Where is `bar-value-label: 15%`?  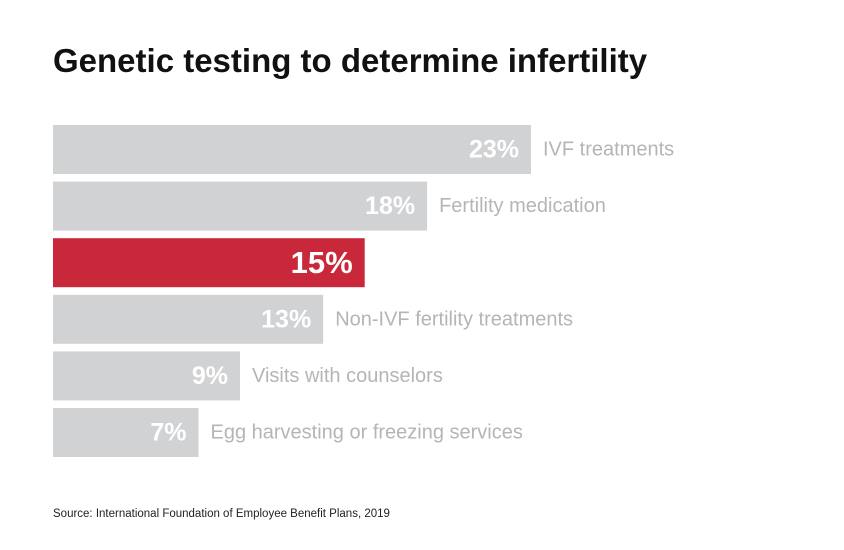 bar-value-label: 15% is located at coordinates (322, 262).